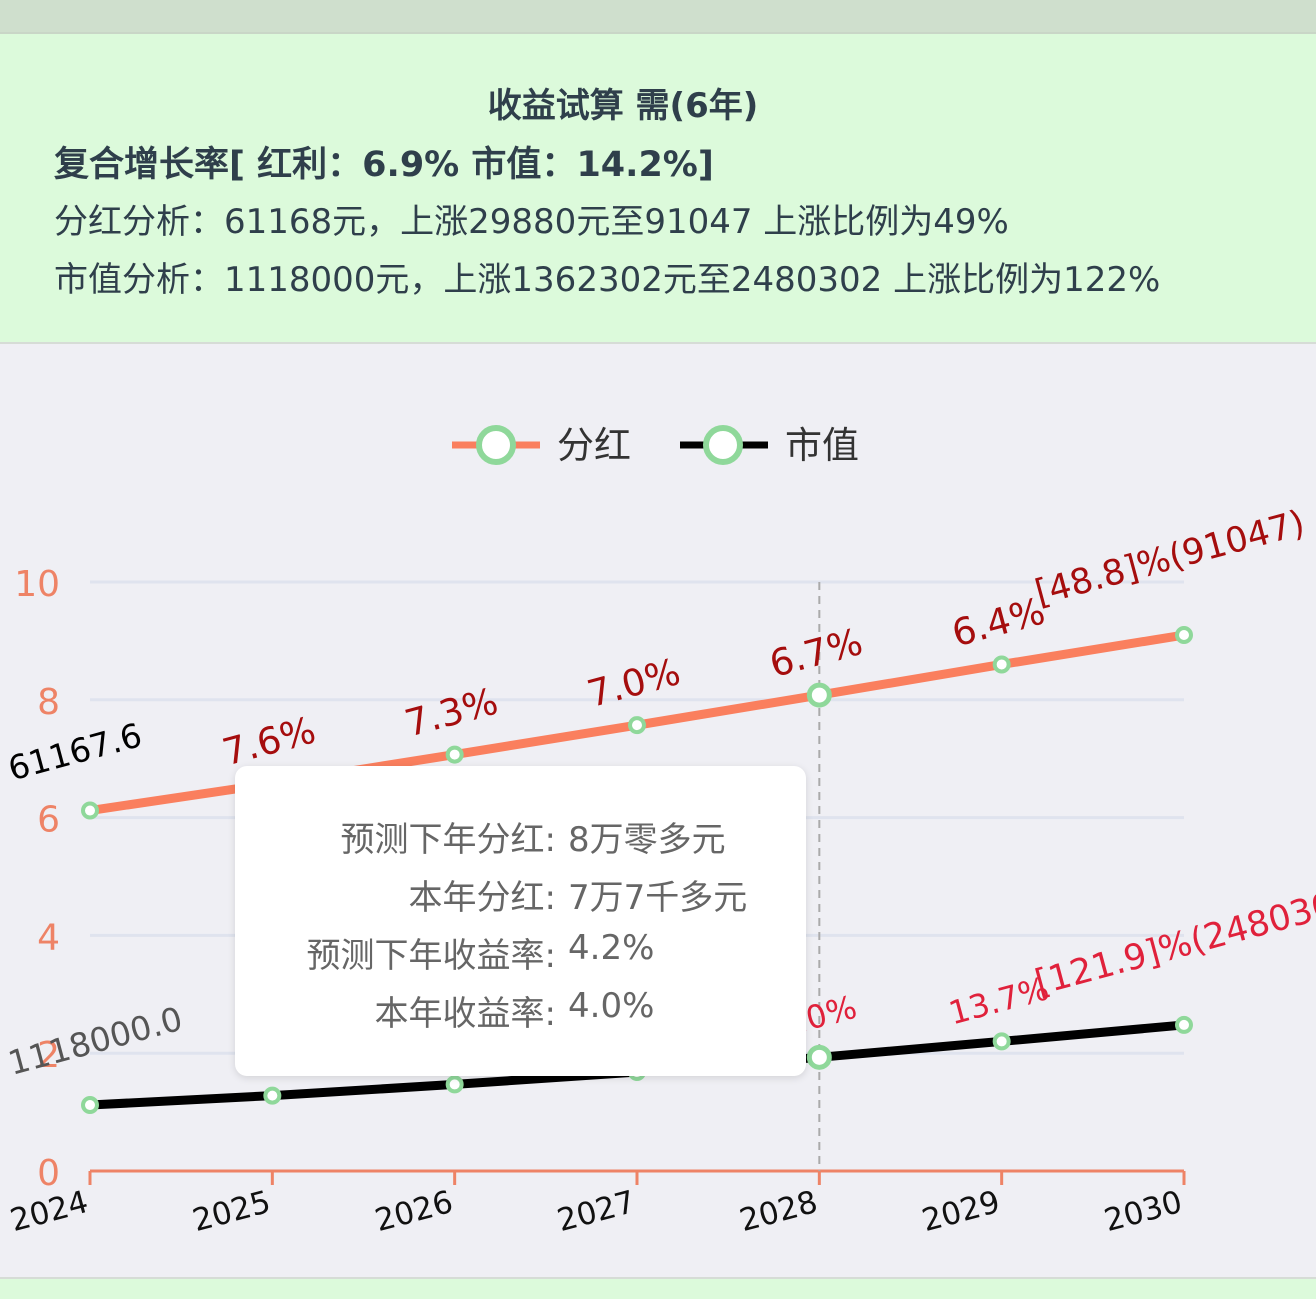  What do you see at coordinates (998, 622) in the screenshot?
I see `data-label: 6.4%` at bounding box center [998, 622].